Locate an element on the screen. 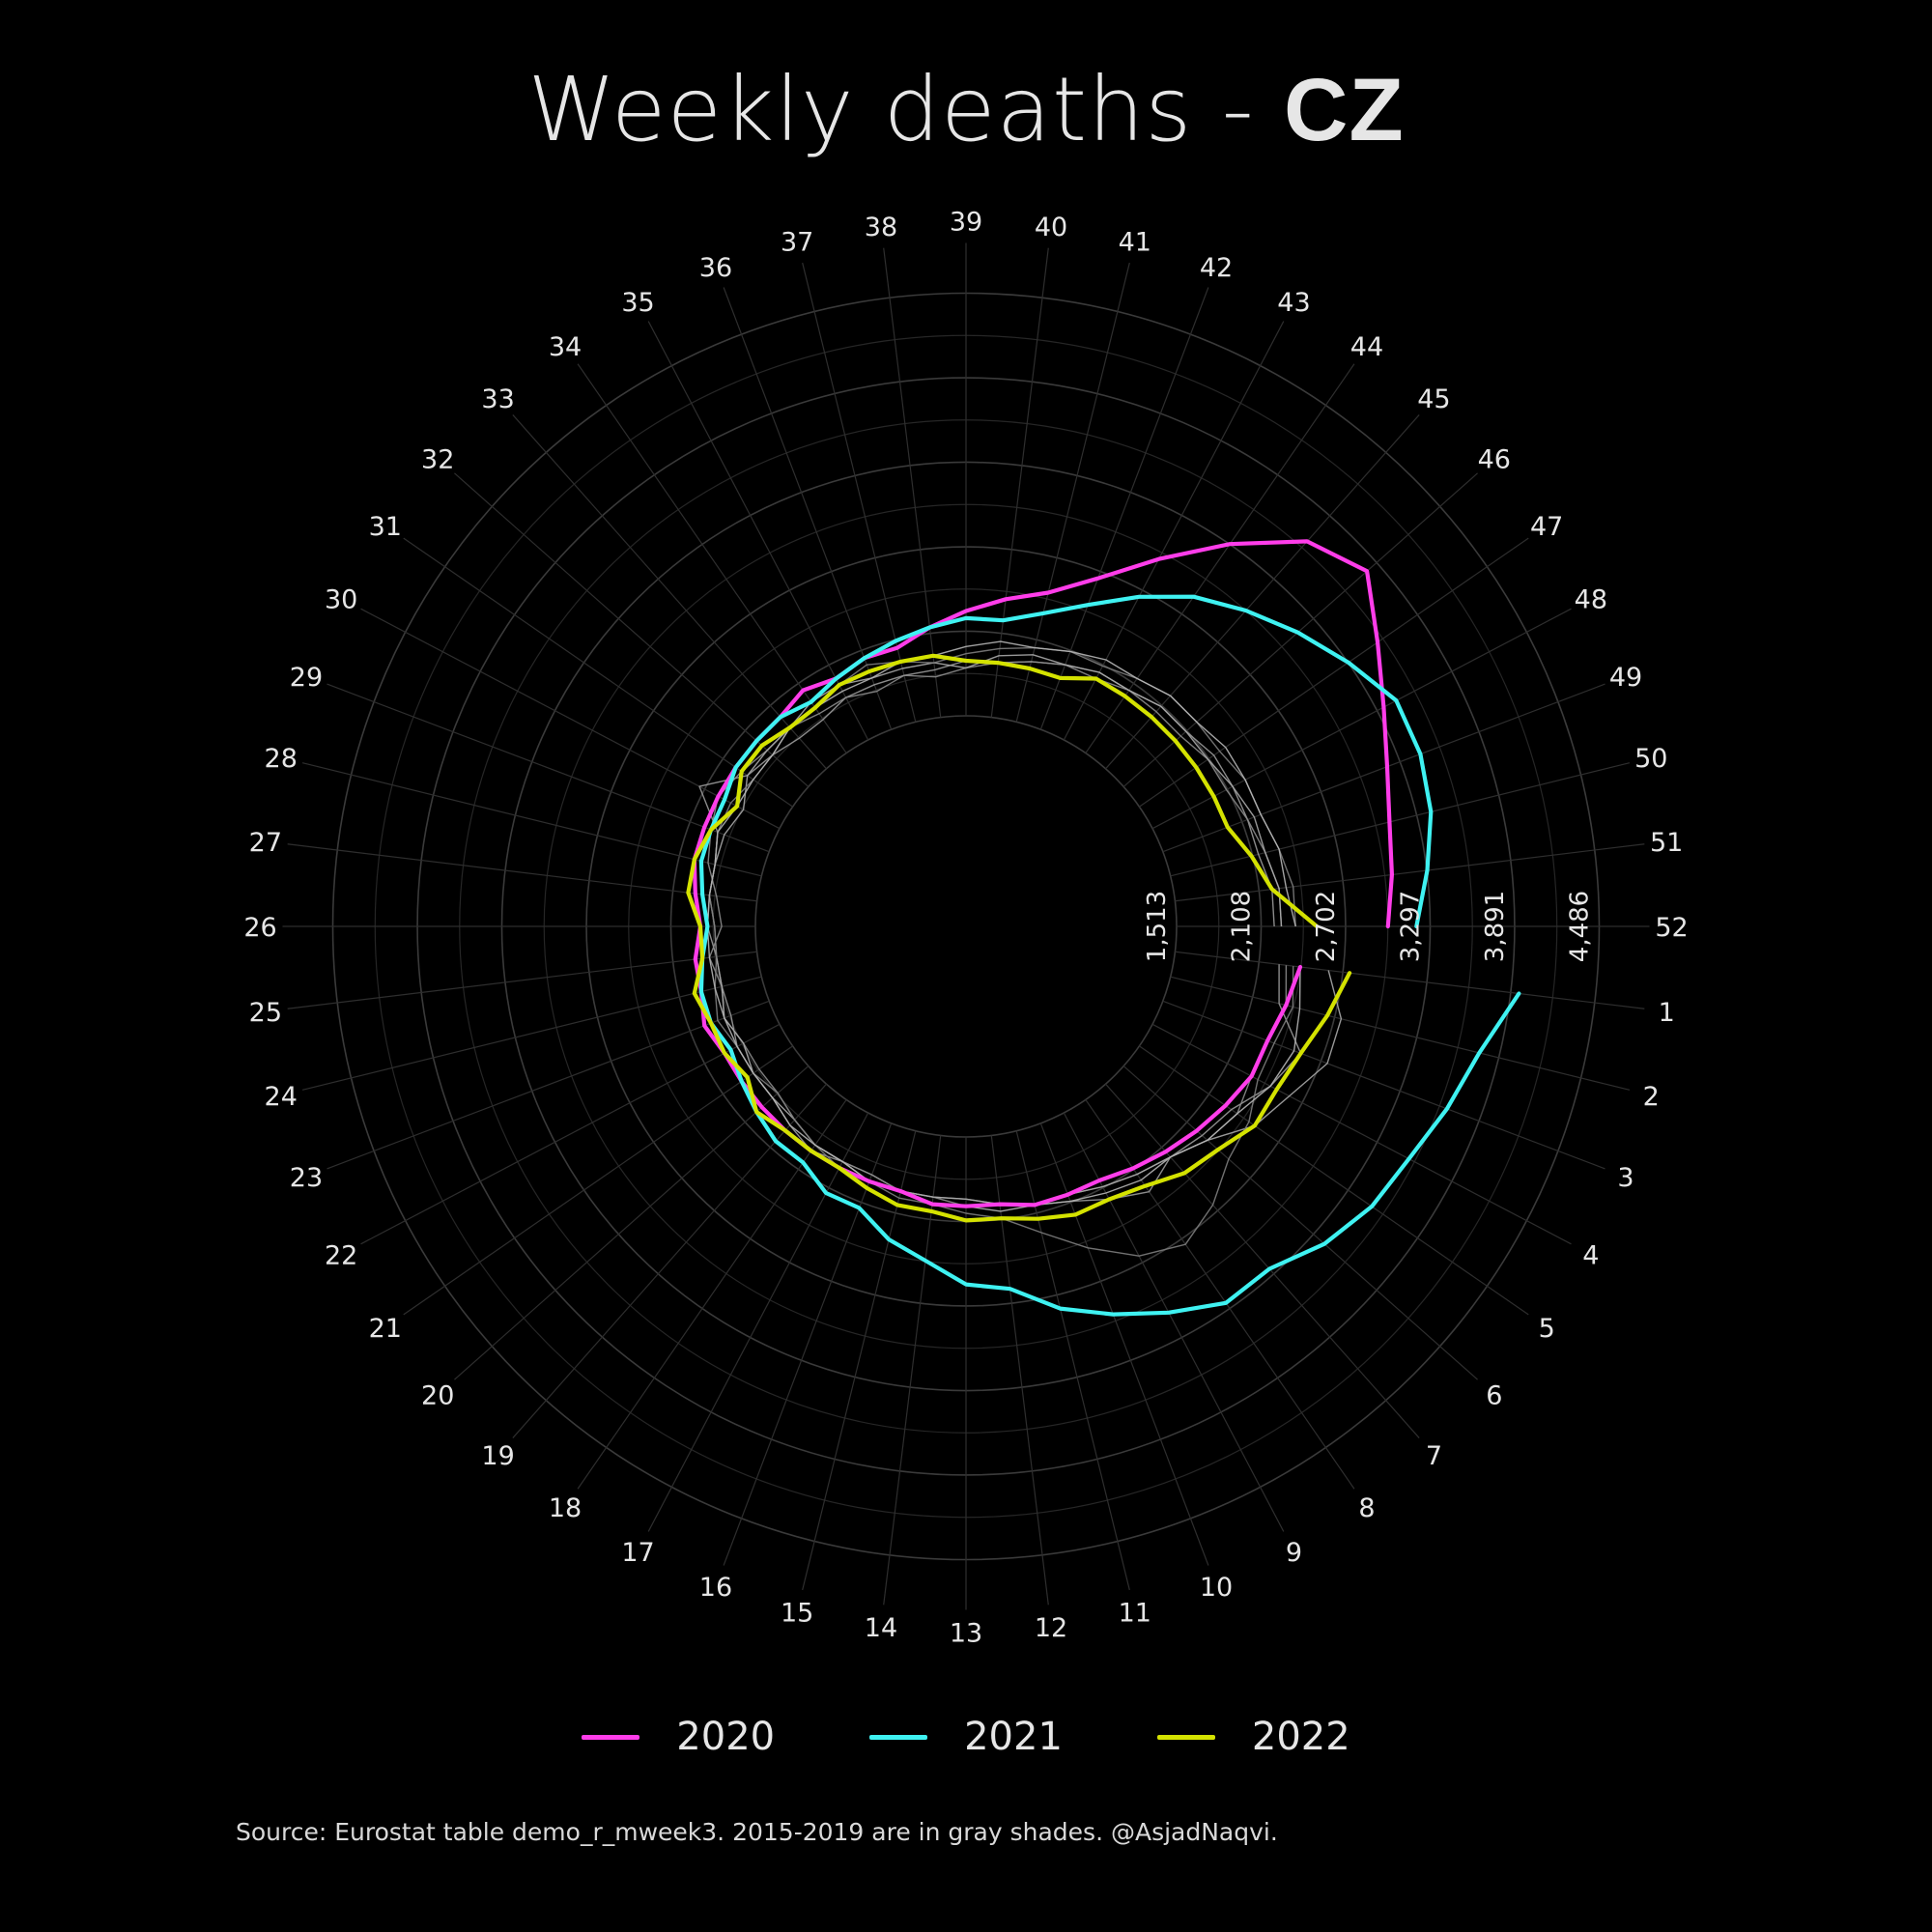  radial-tick-label: 2,702 is located at coordinates (1326, 926).